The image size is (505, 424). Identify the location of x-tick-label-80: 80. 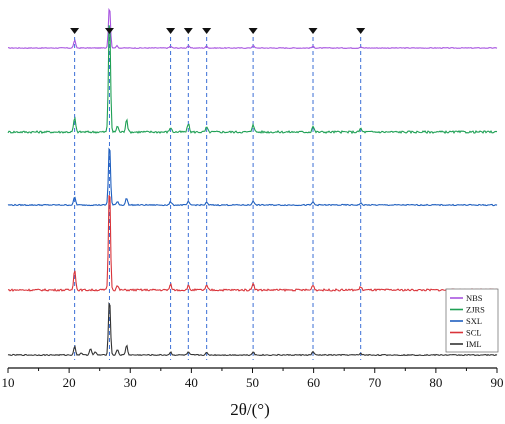
(435, 382).